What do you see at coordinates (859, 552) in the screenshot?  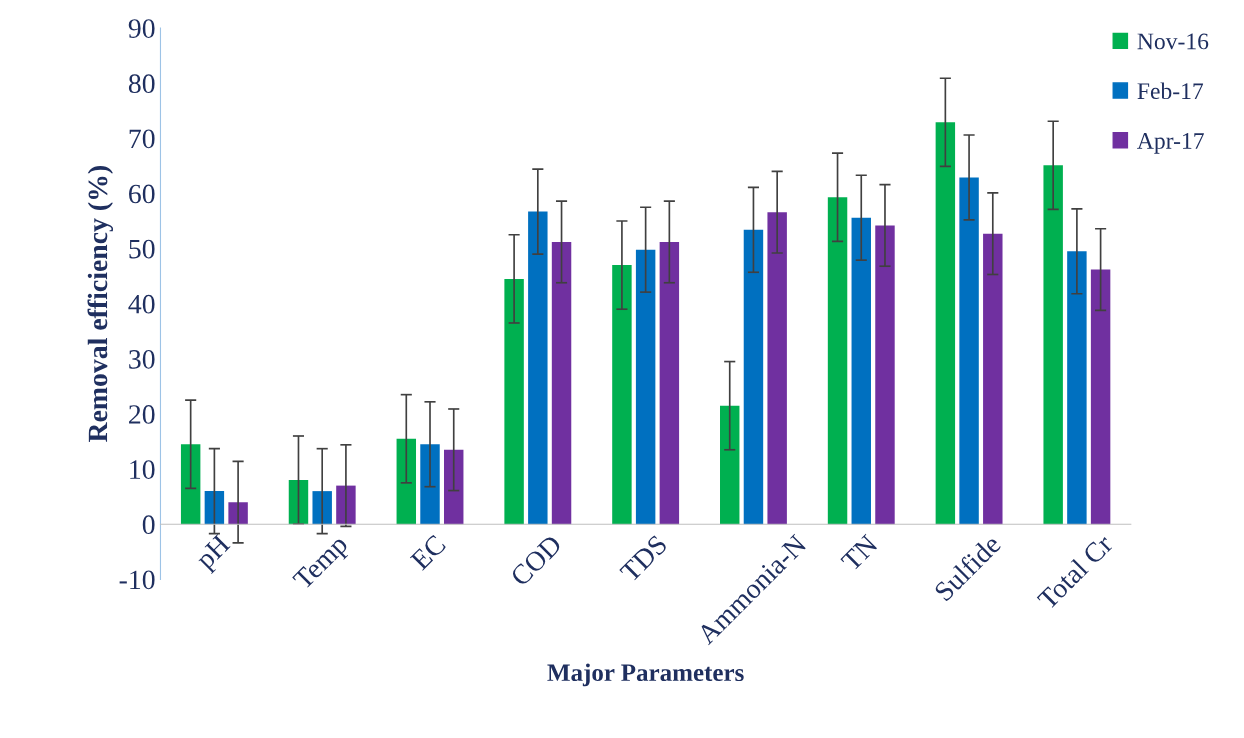 I see `x-tick-label: TN` at bounding box center [859, 552].